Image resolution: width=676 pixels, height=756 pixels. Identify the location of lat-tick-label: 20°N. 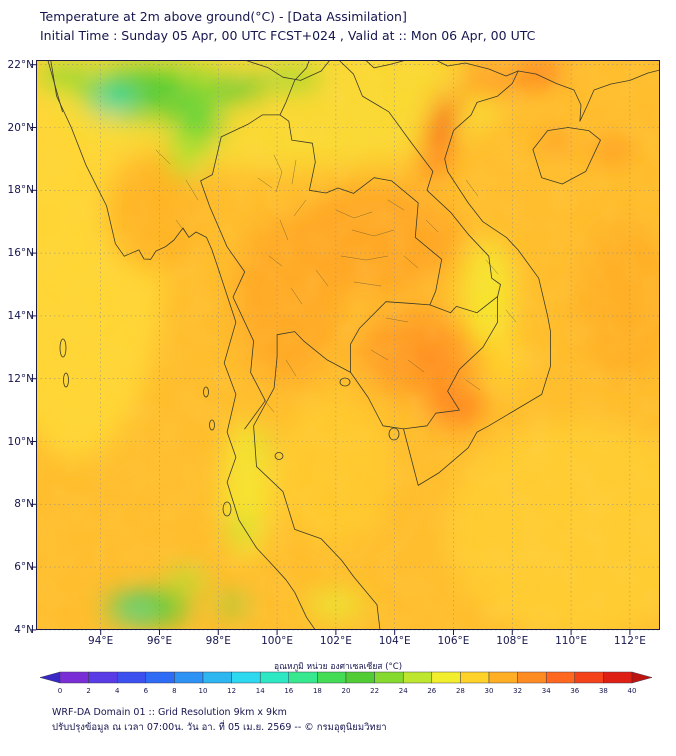
(20, 127).